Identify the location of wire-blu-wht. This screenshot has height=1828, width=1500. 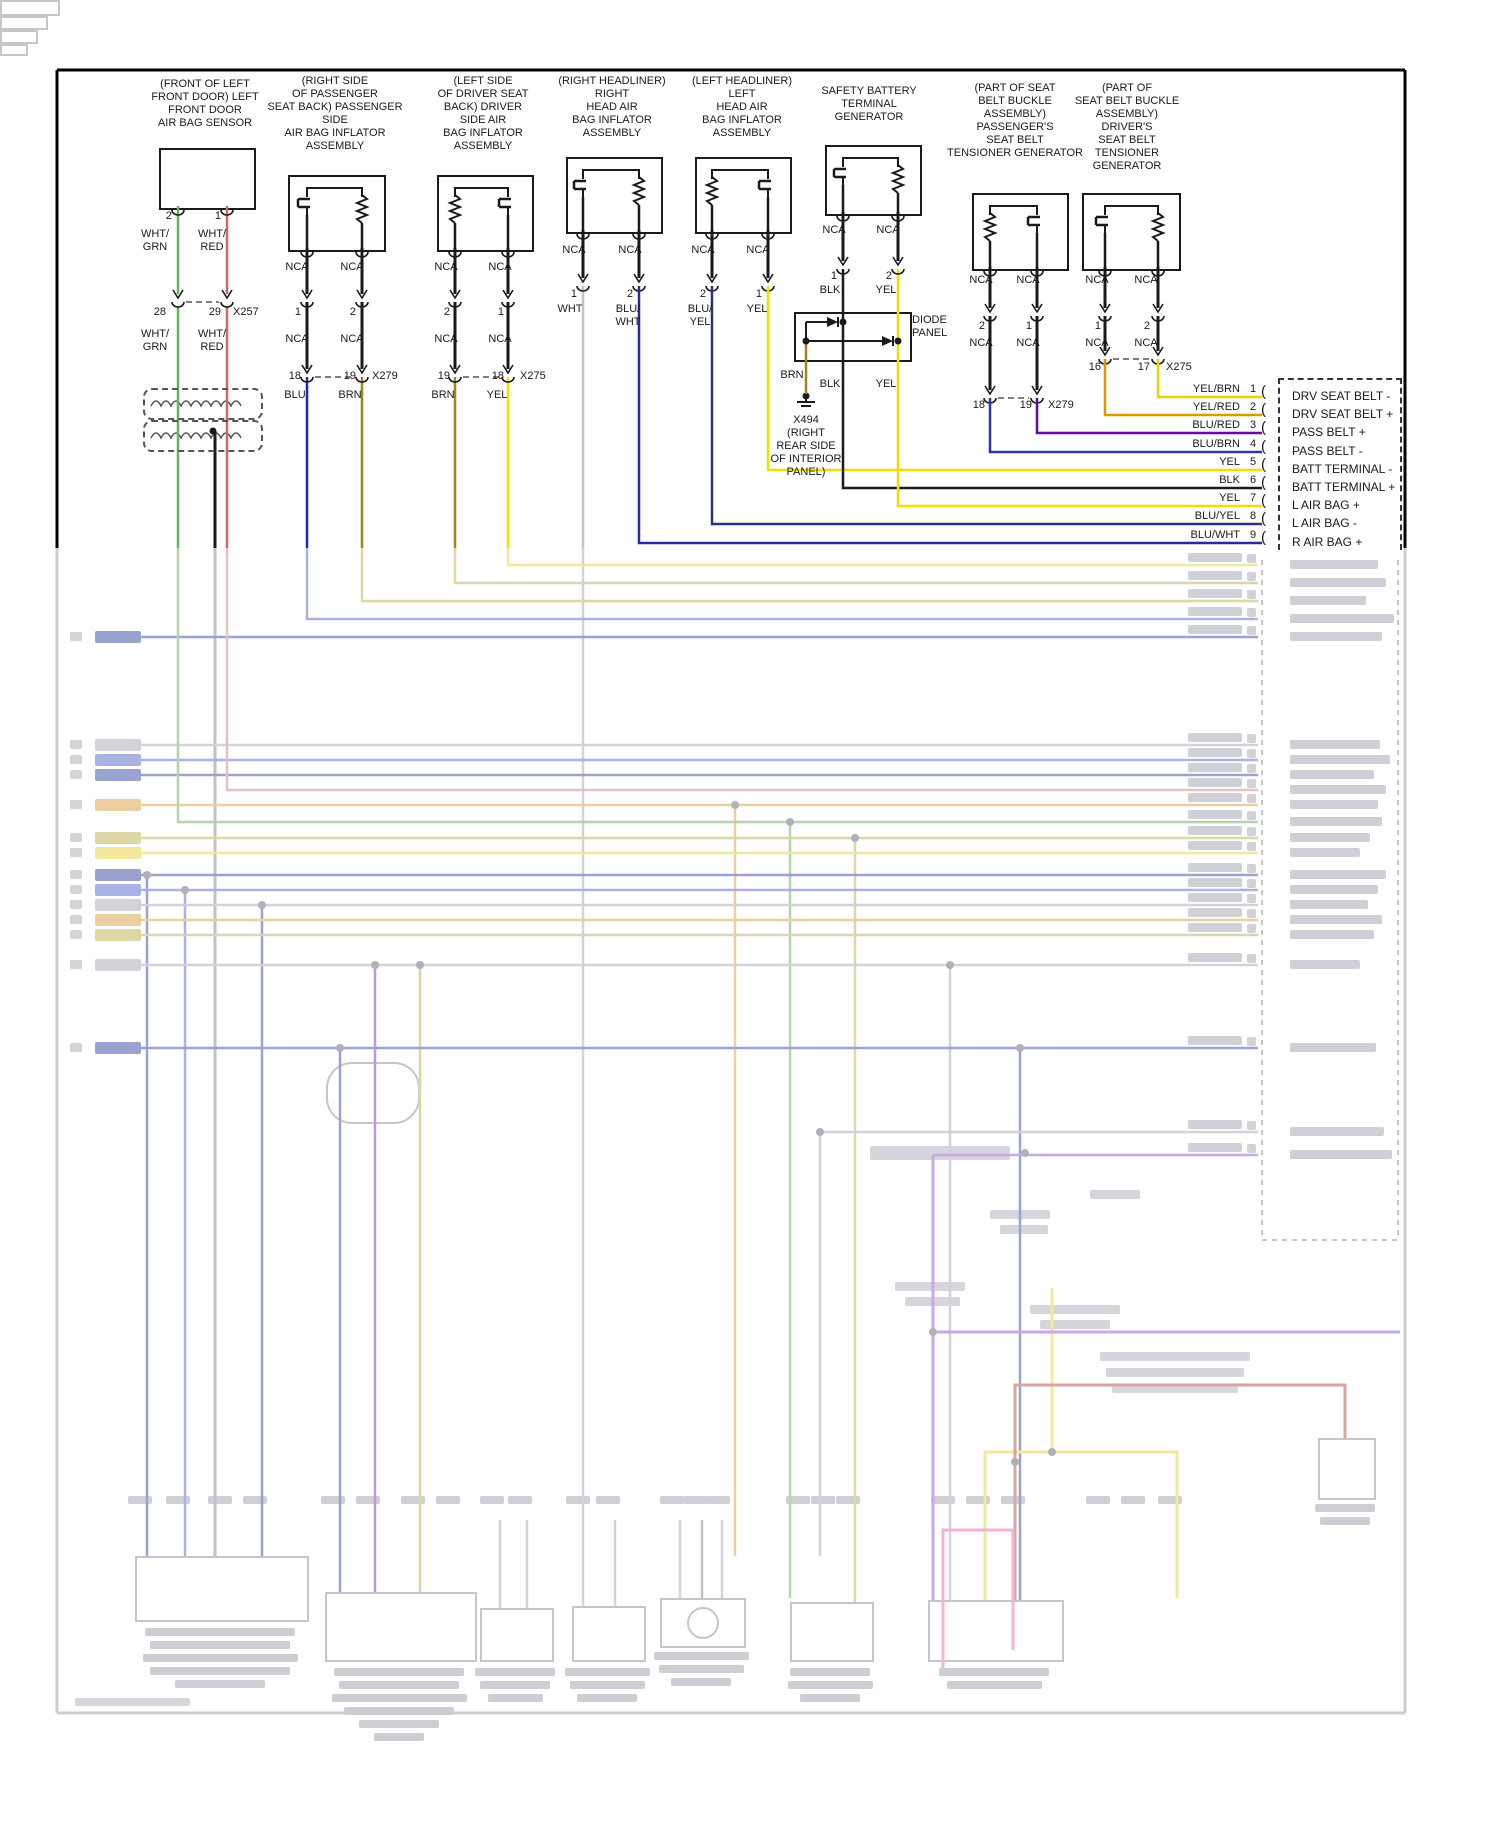
(949, 415).